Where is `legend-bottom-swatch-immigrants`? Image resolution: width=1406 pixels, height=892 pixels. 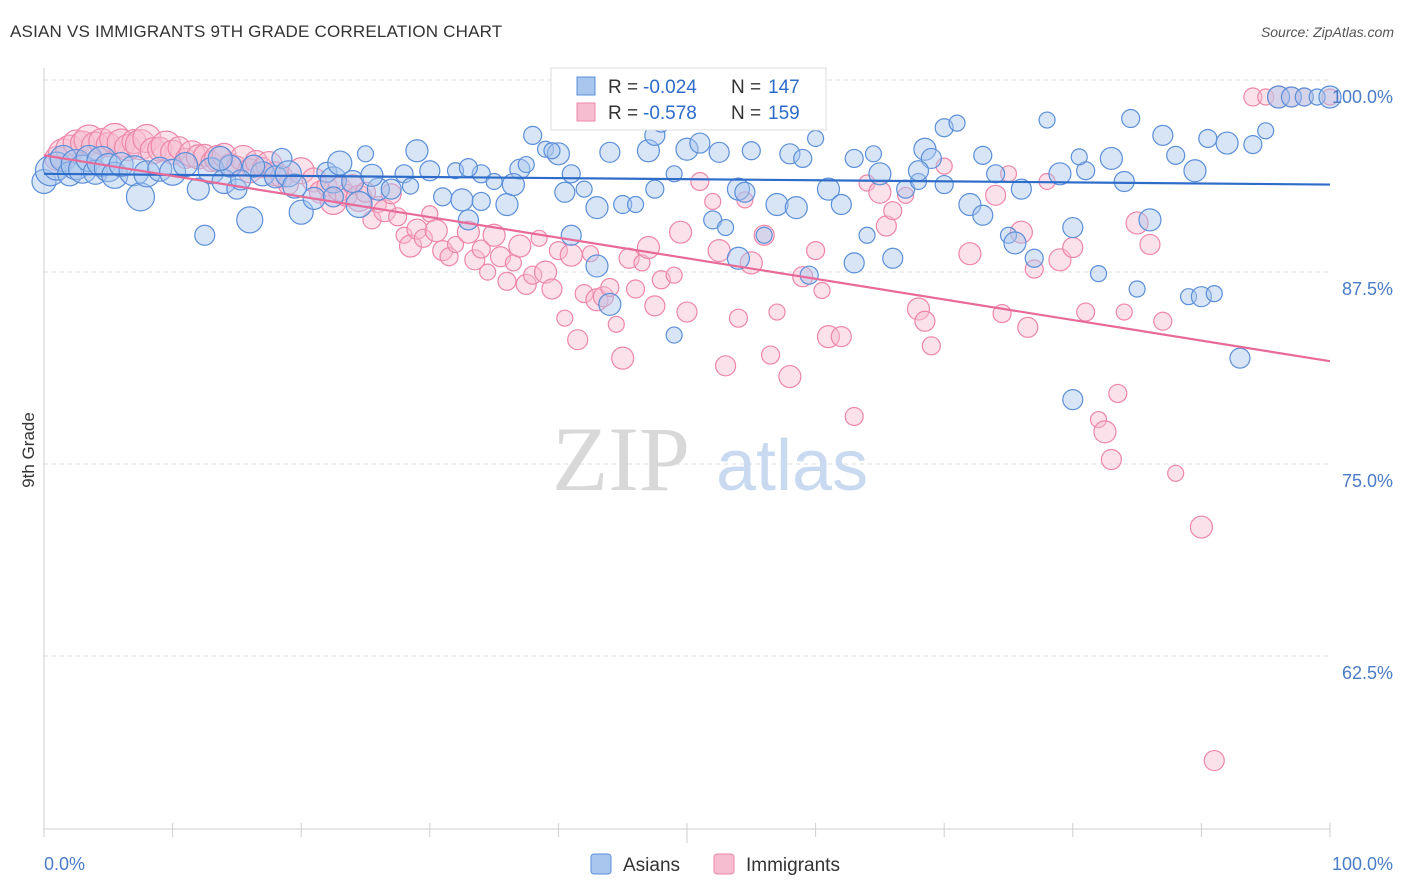 legend-bottom-swatch-immigrants is located at coordinates (724, 864).